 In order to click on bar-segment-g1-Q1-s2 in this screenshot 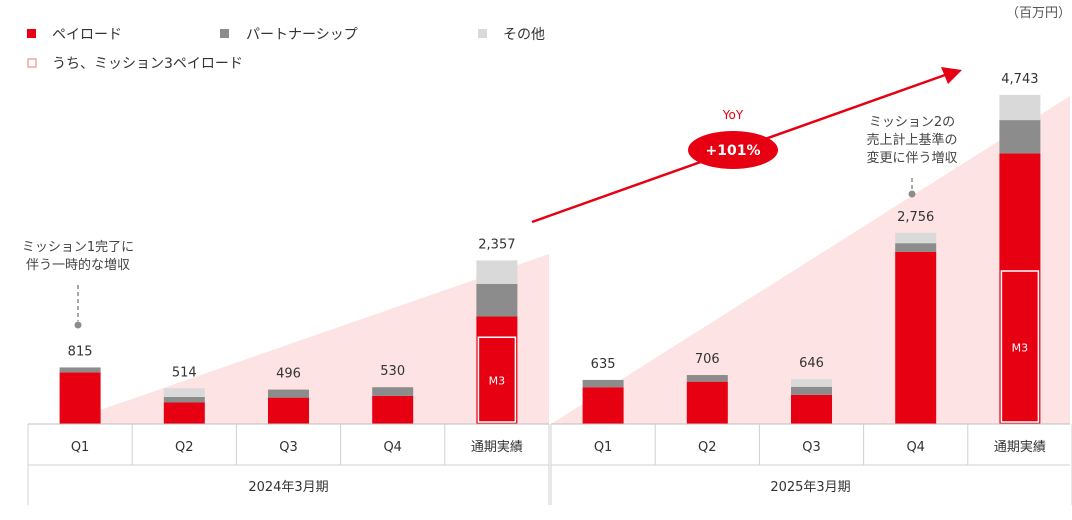, I will do `click(80, 370)`.